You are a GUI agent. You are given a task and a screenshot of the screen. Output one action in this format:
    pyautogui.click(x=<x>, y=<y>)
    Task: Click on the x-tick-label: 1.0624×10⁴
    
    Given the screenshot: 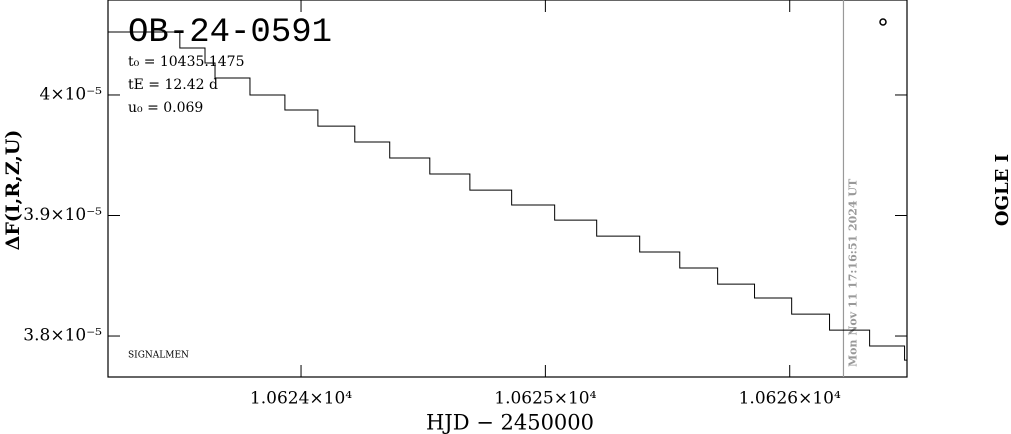 What is the action you would take?
    pyautogui.click(x=301, y=399)
    